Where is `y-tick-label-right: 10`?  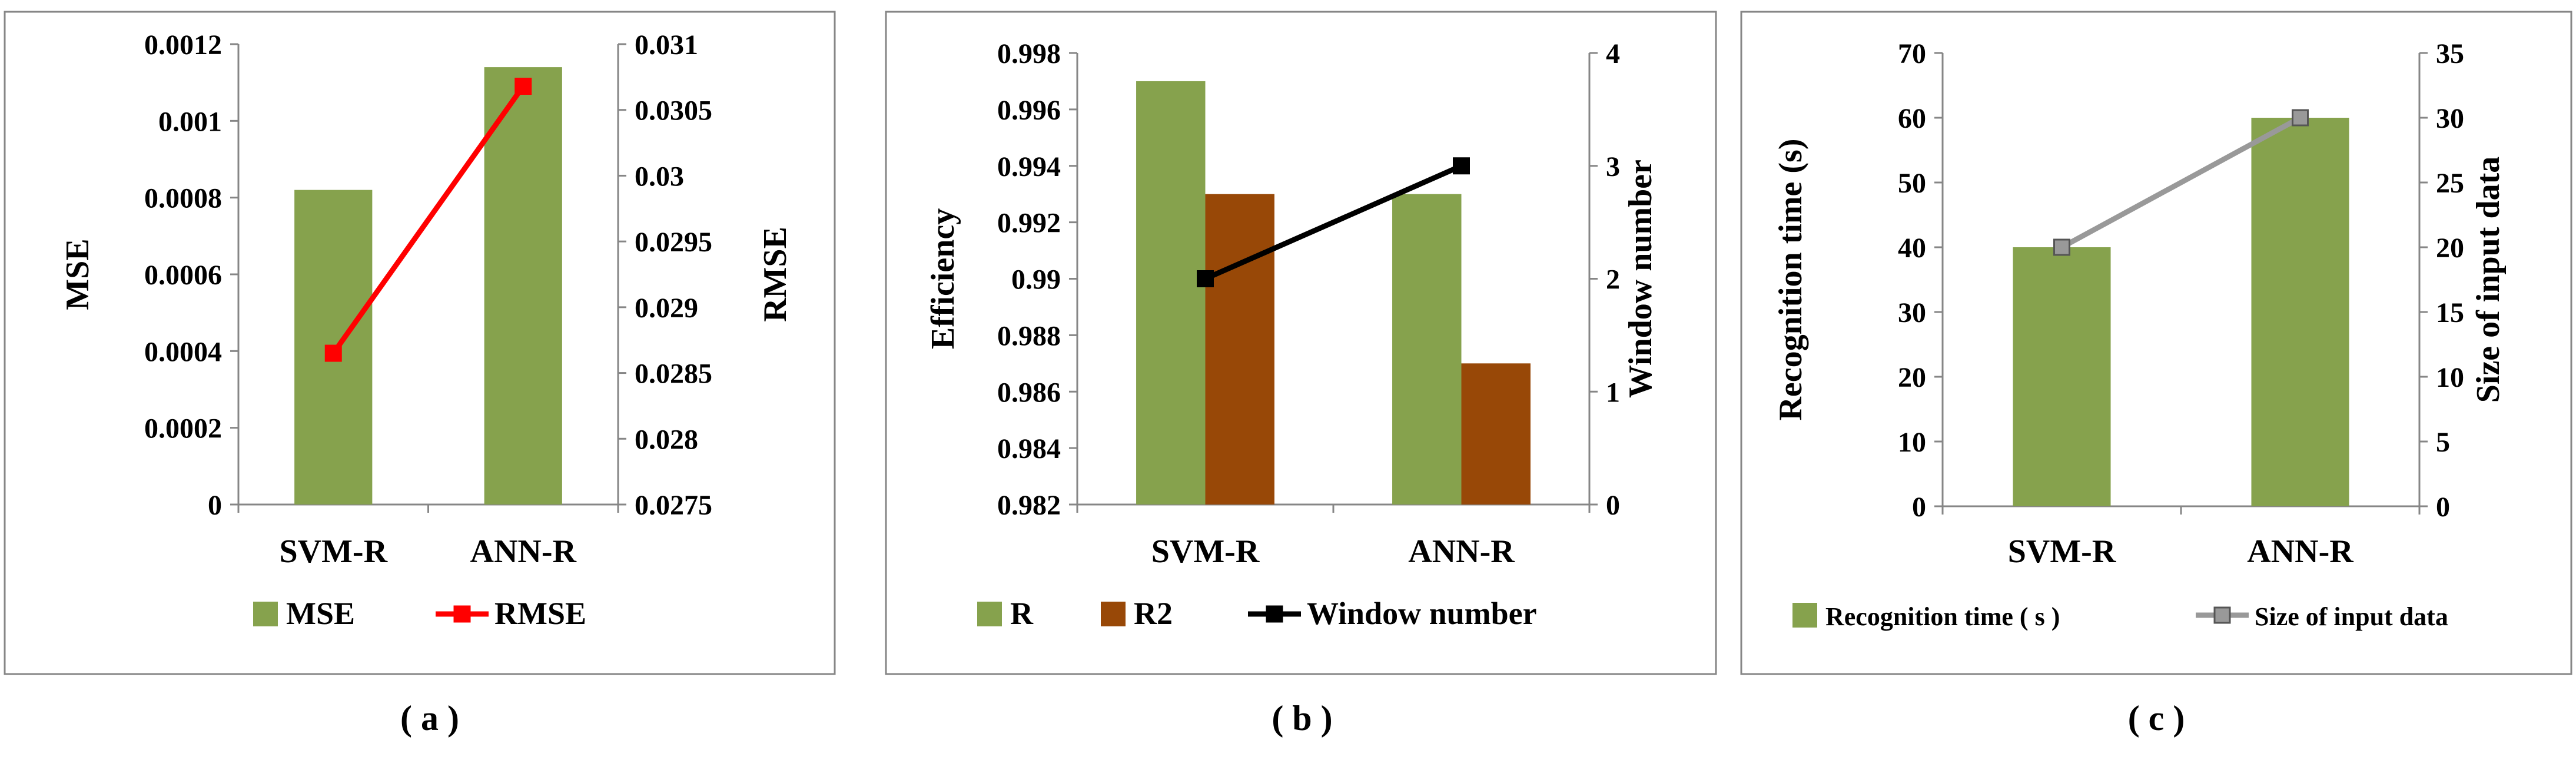
y-tick-label-right: 10 is located at coordinates (2450, 377).